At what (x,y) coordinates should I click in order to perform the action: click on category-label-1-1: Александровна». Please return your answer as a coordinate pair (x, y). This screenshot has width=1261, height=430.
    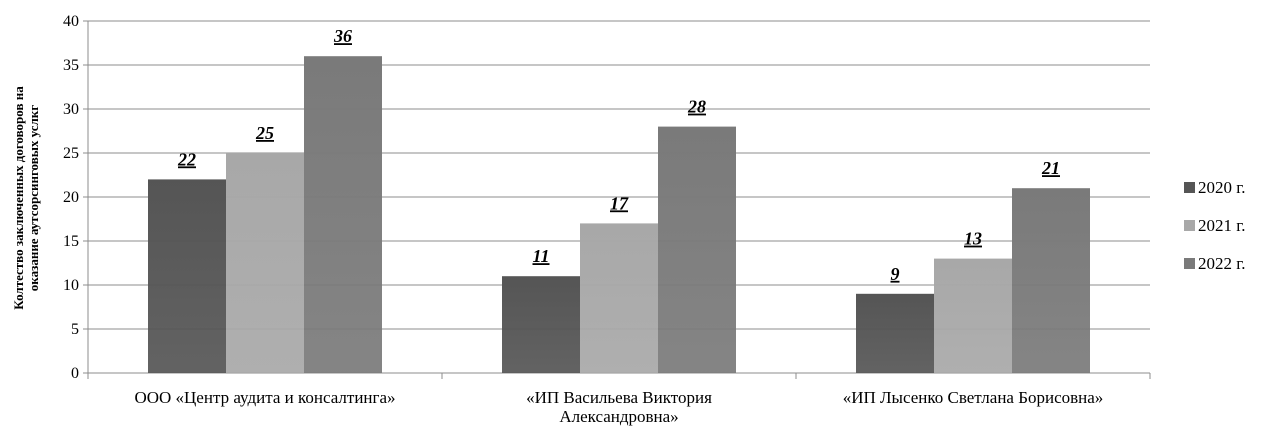
    Looking at the image, I should click on (618, 416).